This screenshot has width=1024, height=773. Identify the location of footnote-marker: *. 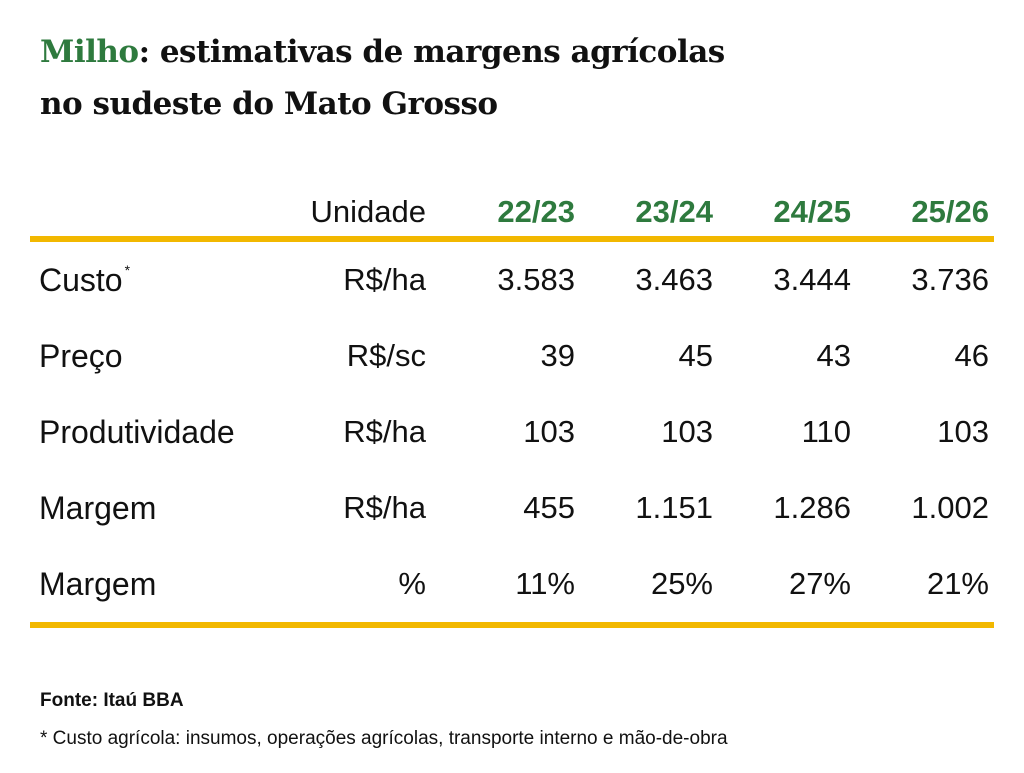
(127, 270).